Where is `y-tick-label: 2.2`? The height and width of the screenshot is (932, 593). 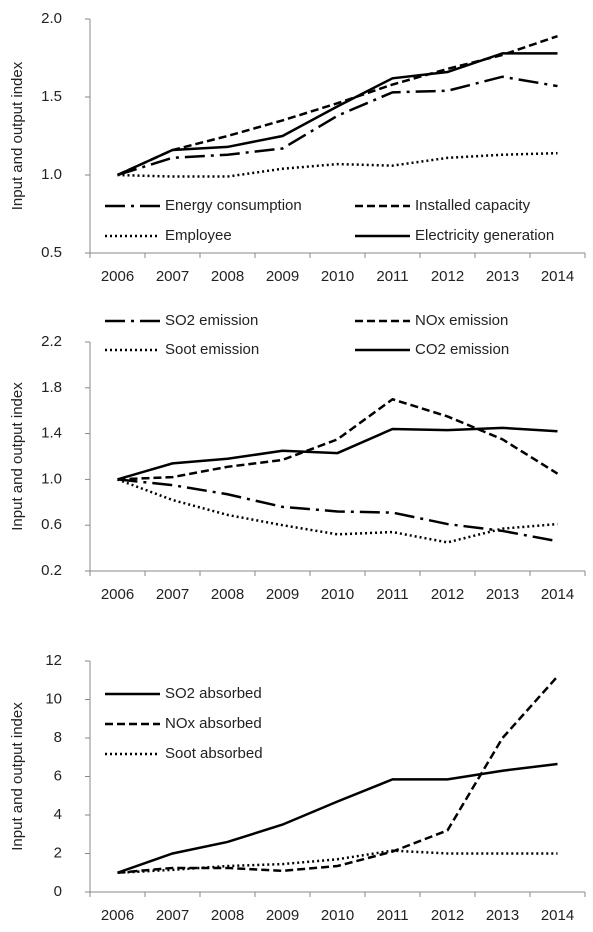
y-tick-label: 2.2 is located at coordinates (51, 341).